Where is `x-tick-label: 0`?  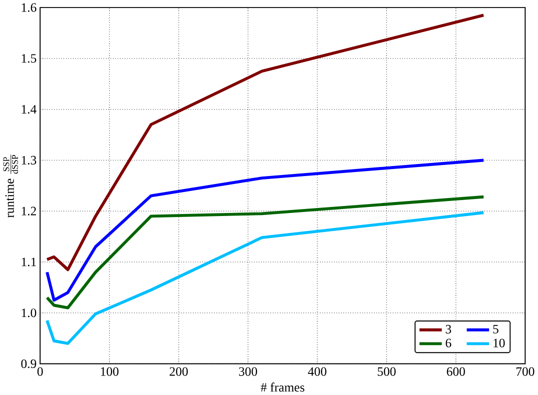 x-tick-label: 0 is located at coordinates (40, 371).